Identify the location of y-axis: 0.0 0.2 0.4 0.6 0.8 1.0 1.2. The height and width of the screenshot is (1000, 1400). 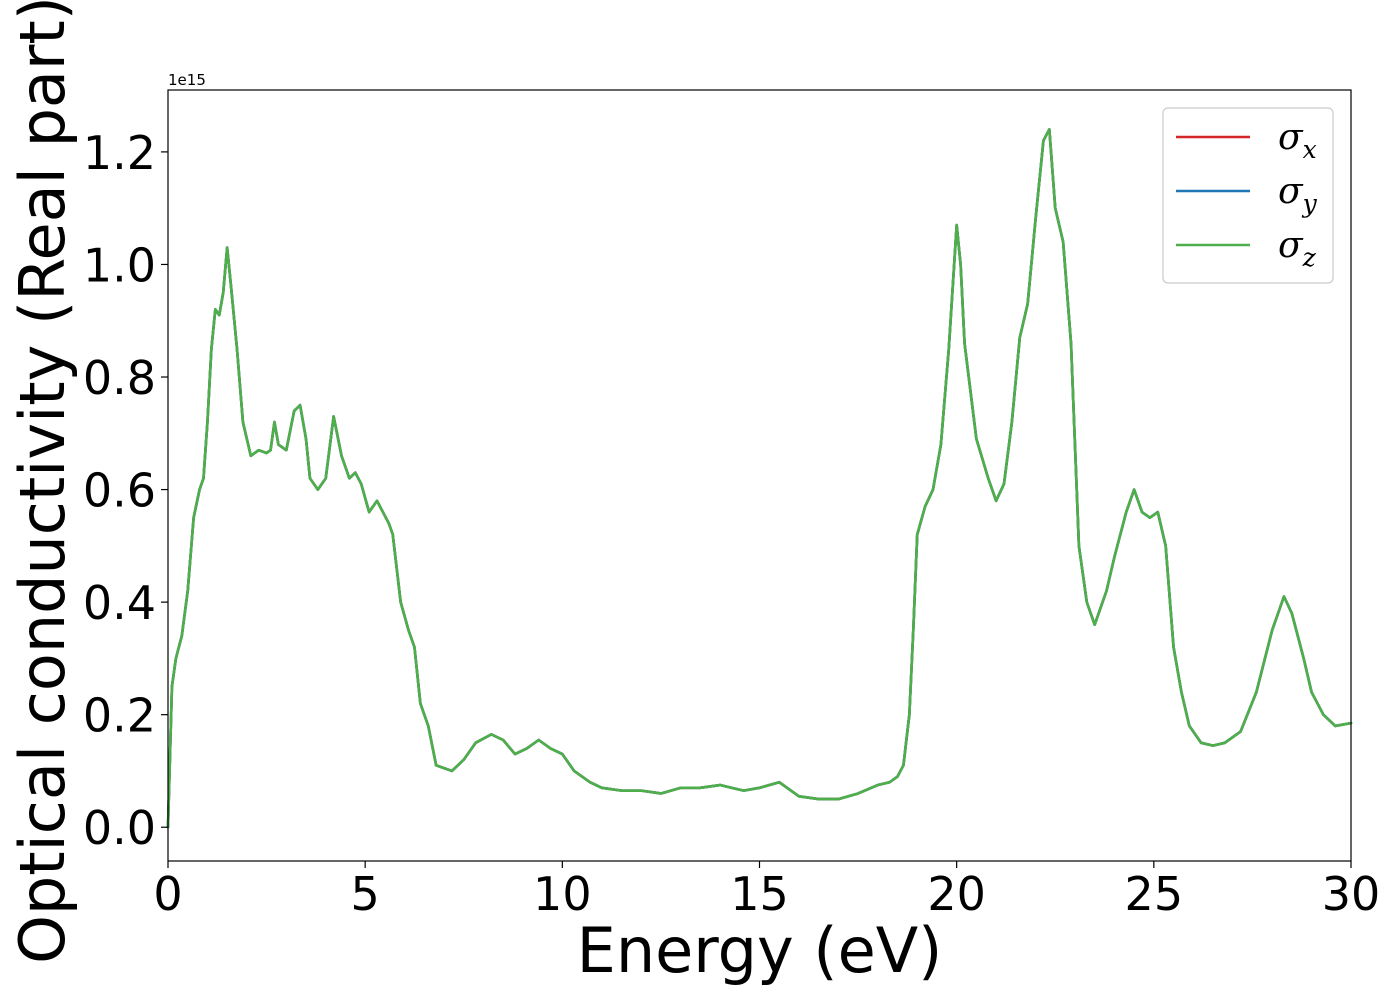
(125, 490).